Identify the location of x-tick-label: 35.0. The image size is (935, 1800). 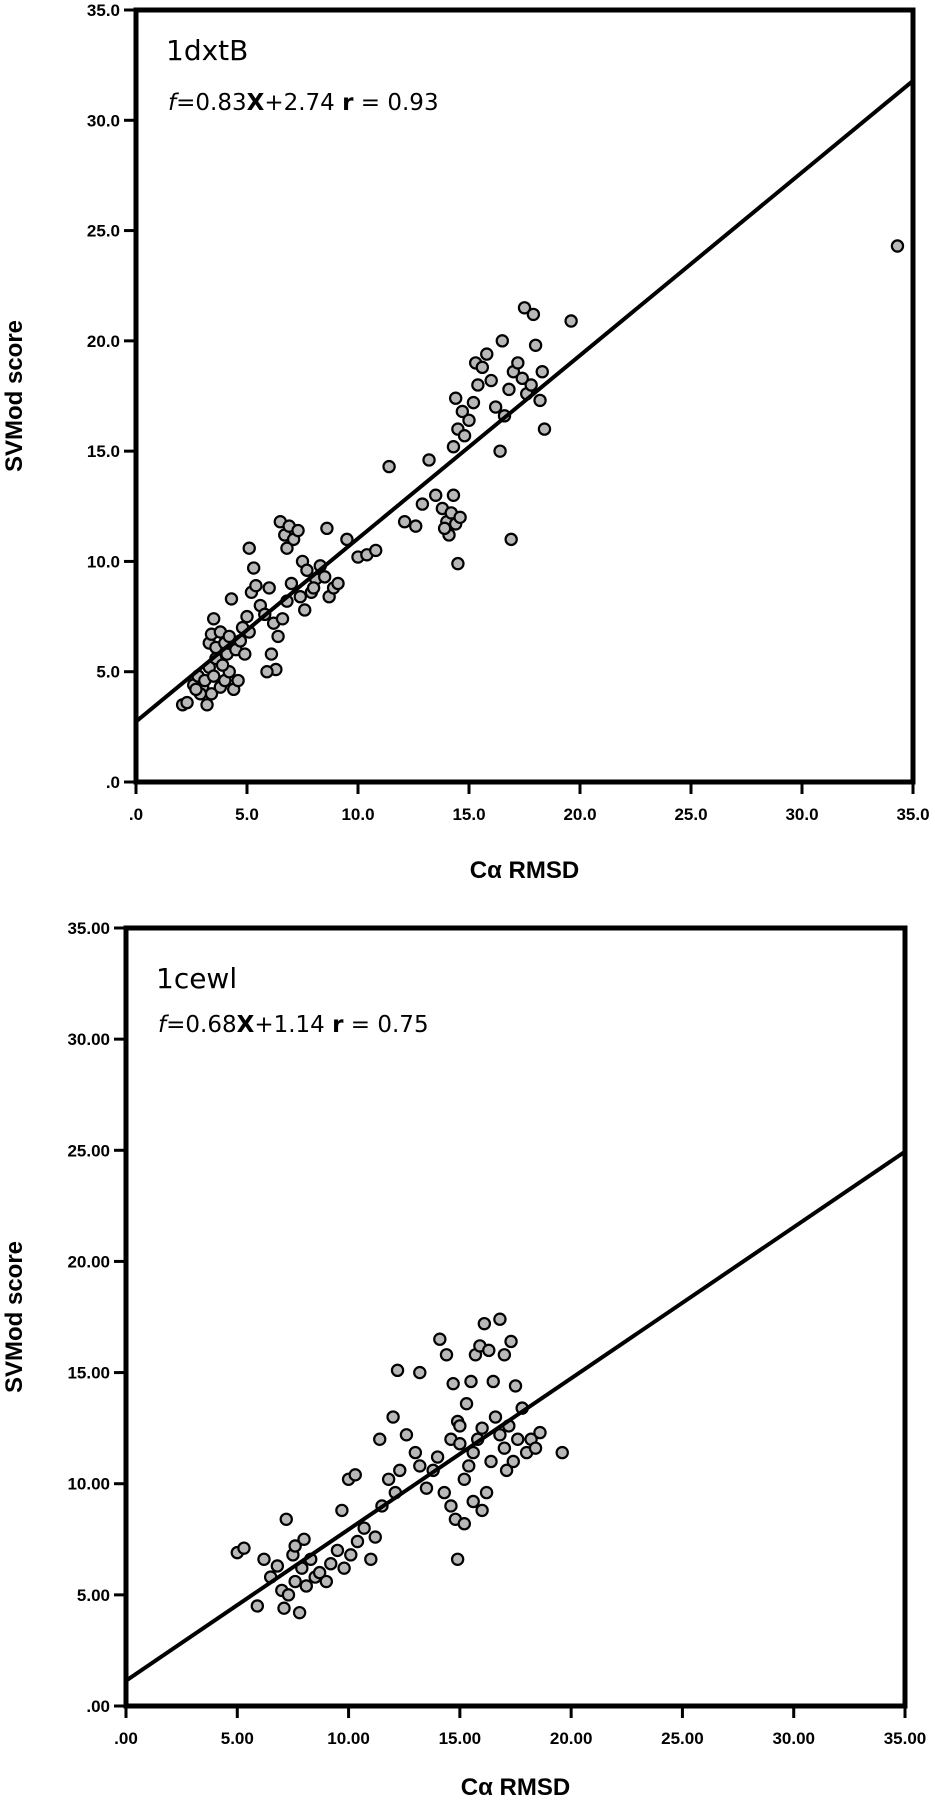
(912, 814).